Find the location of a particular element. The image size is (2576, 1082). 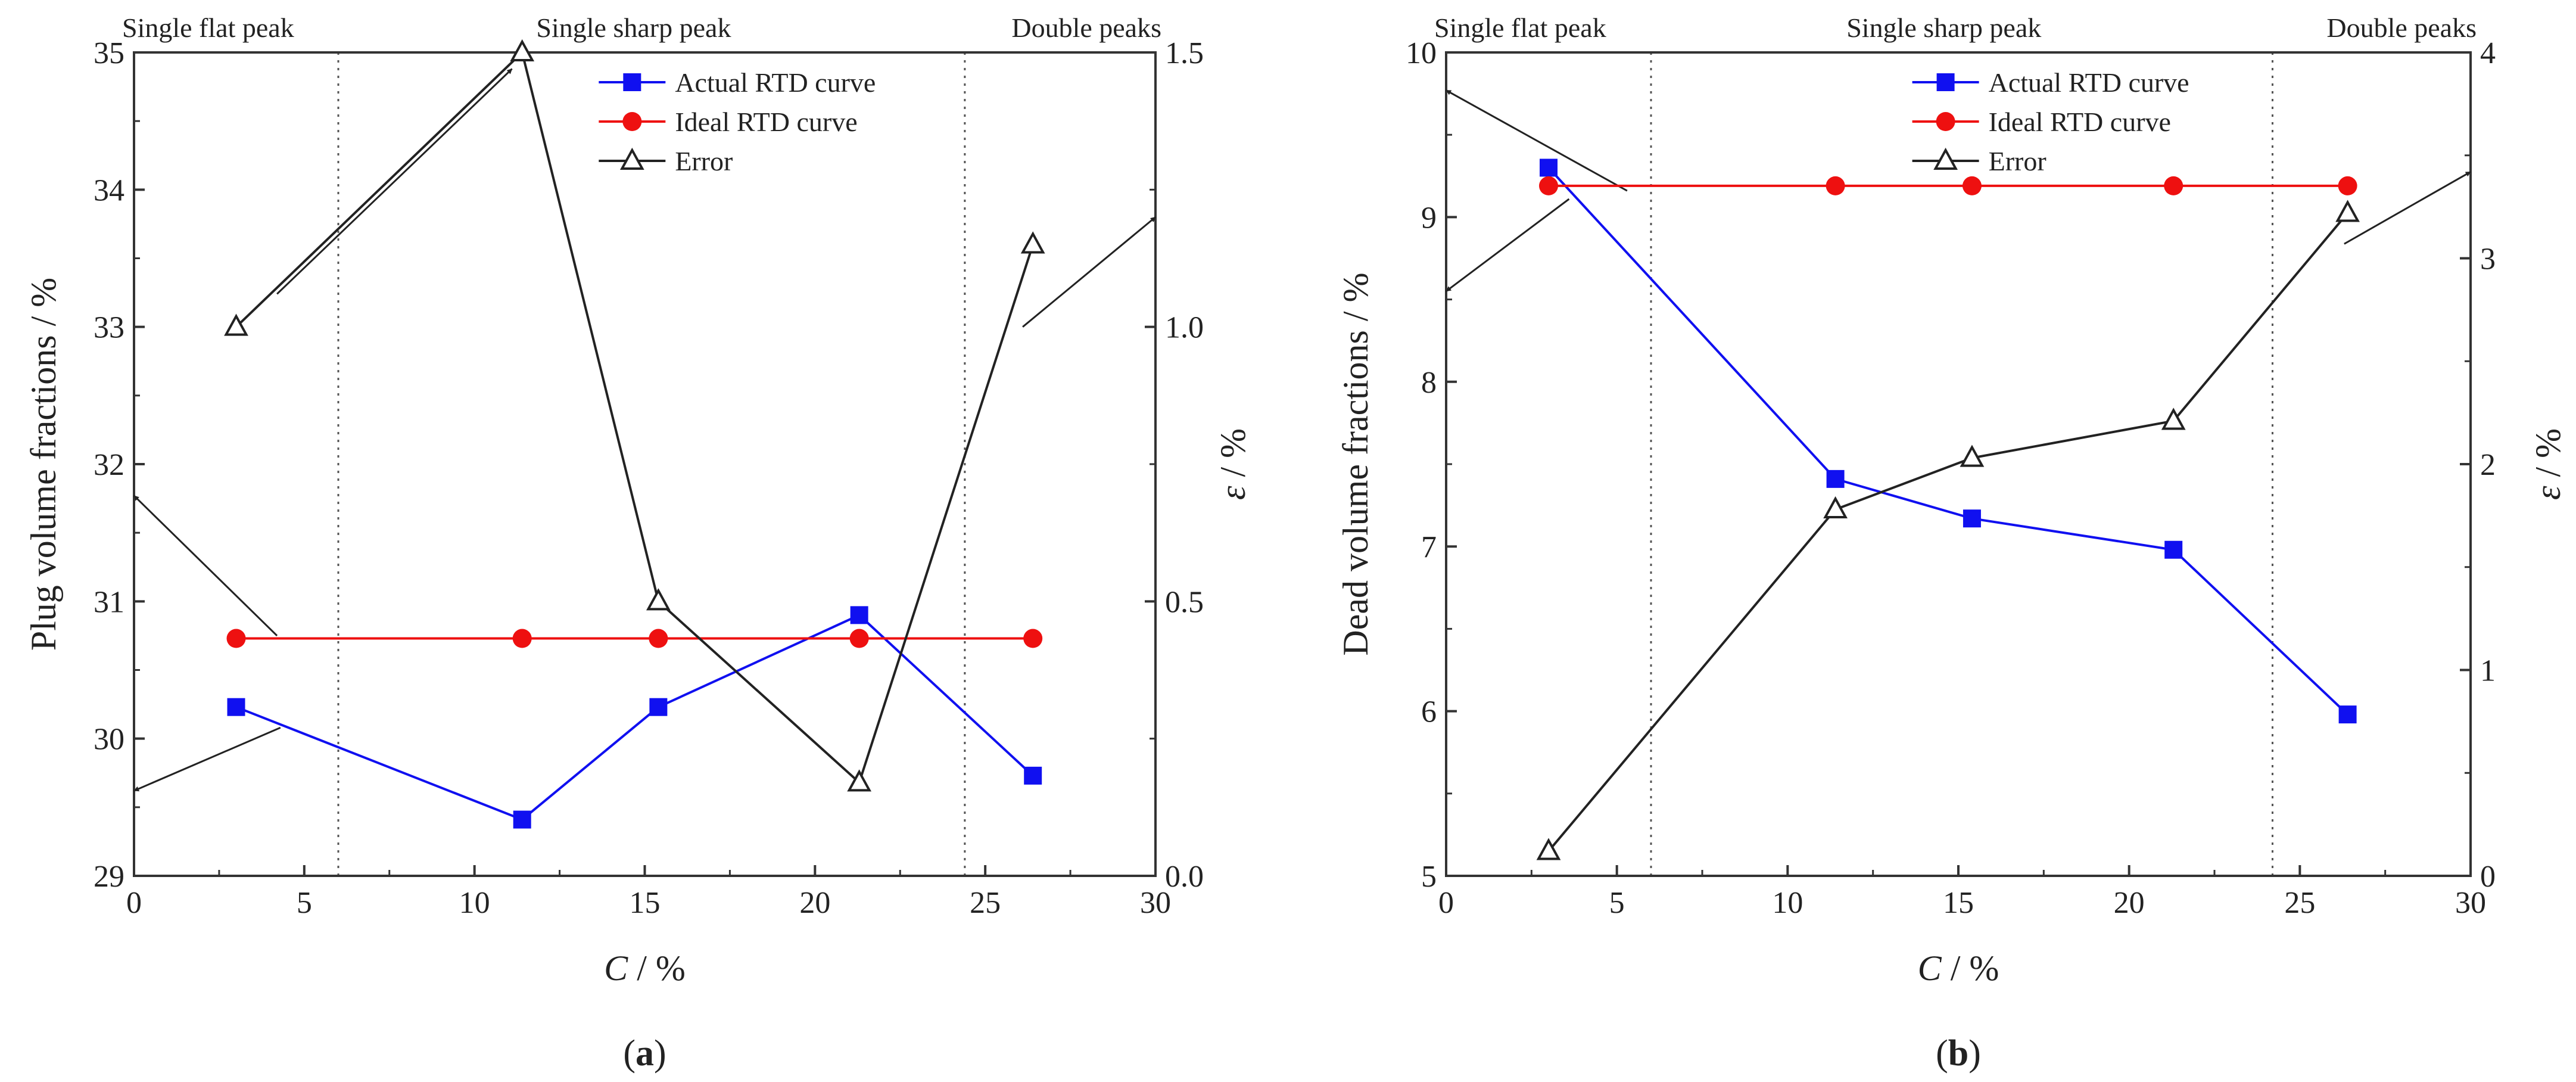

panel-label: (a) is located at coordinates (645, 1053).